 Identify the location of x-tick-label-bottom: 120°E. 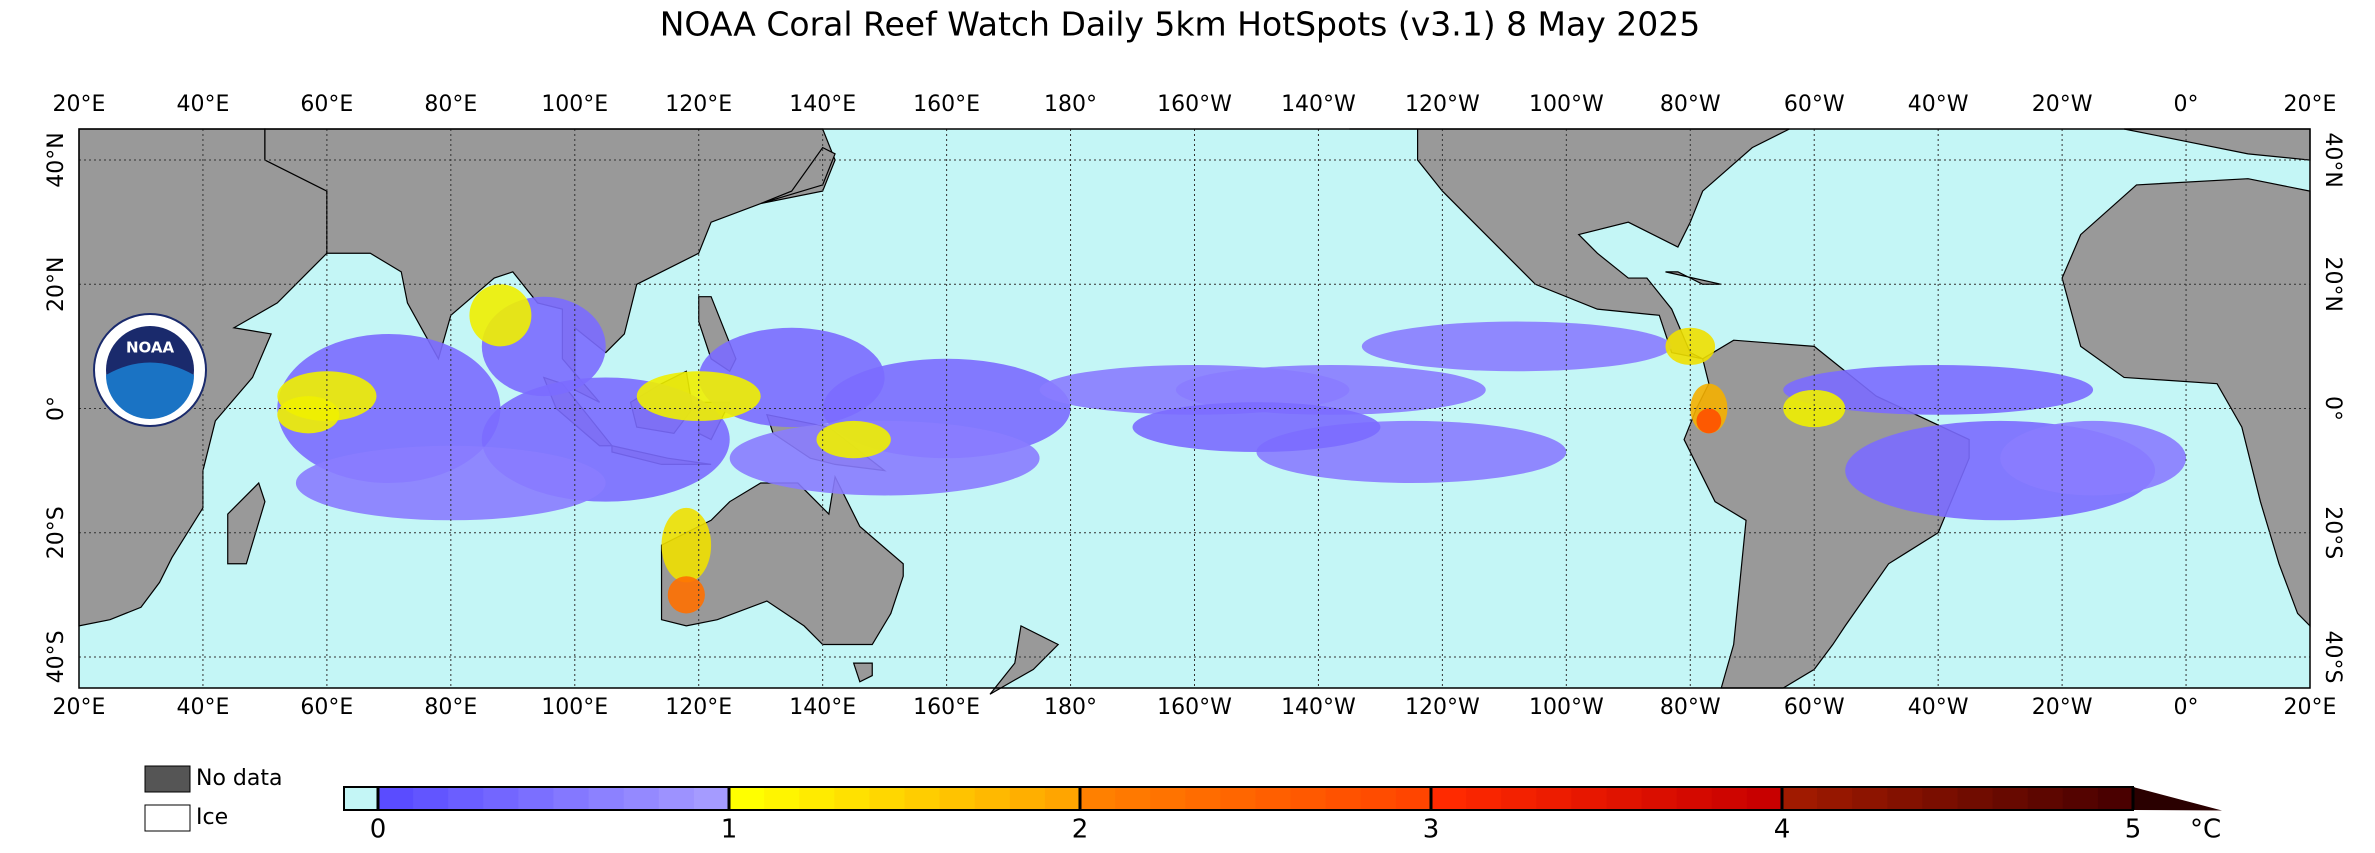
(698, 707).